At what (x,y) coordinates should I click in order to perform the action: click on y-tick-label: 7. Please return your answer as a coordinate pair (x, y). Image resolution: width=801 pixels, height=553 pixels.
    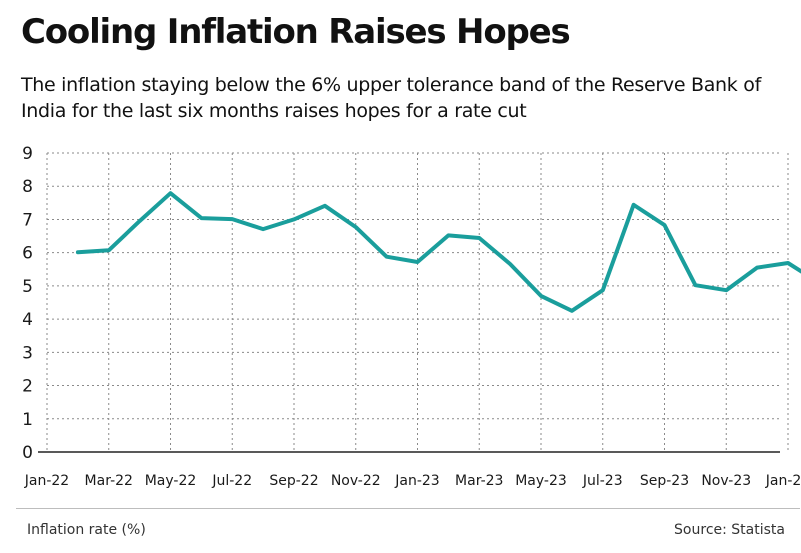
    Looking at the image, I should click on (27, 220).